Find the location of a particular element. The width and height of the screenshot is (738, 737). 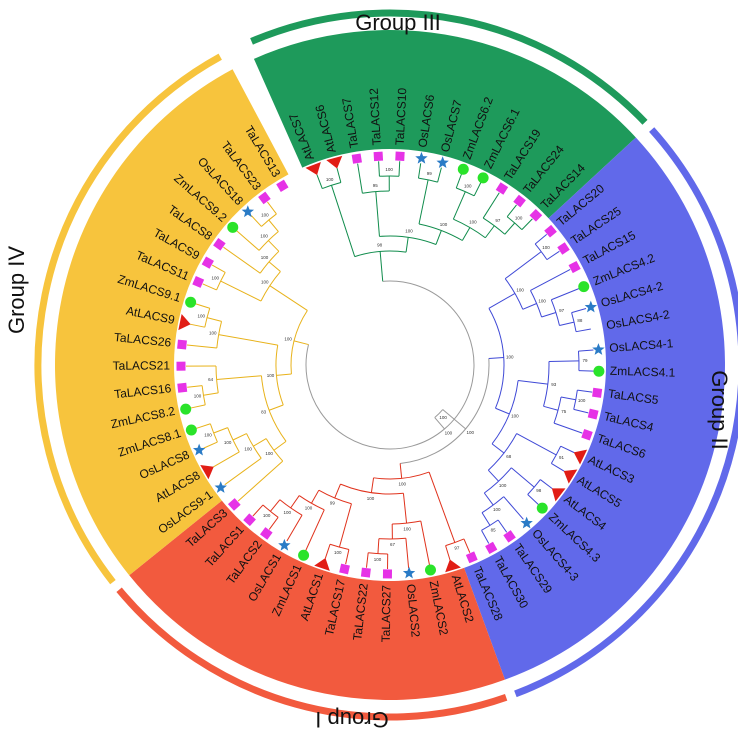

group-iii-label: Group III is located at coordinates (398, 22).